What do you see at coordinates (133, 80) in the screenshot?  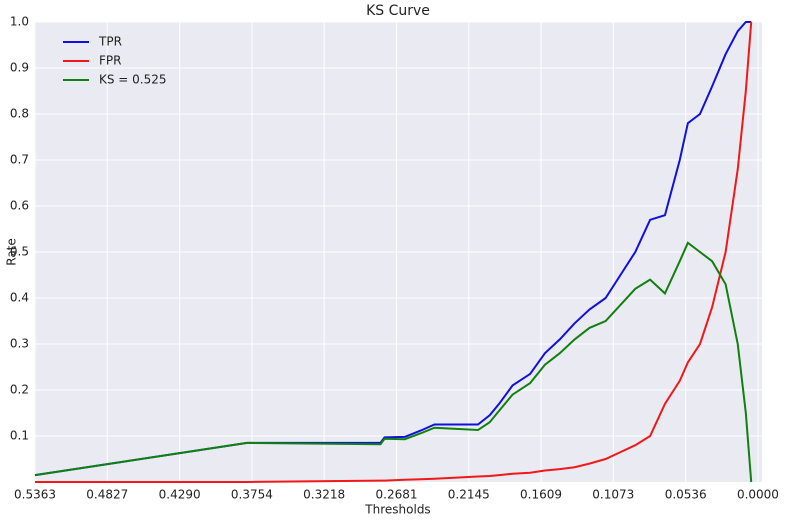 I see `legend-label: KS = 0.525` at bounding box center [133, 80].